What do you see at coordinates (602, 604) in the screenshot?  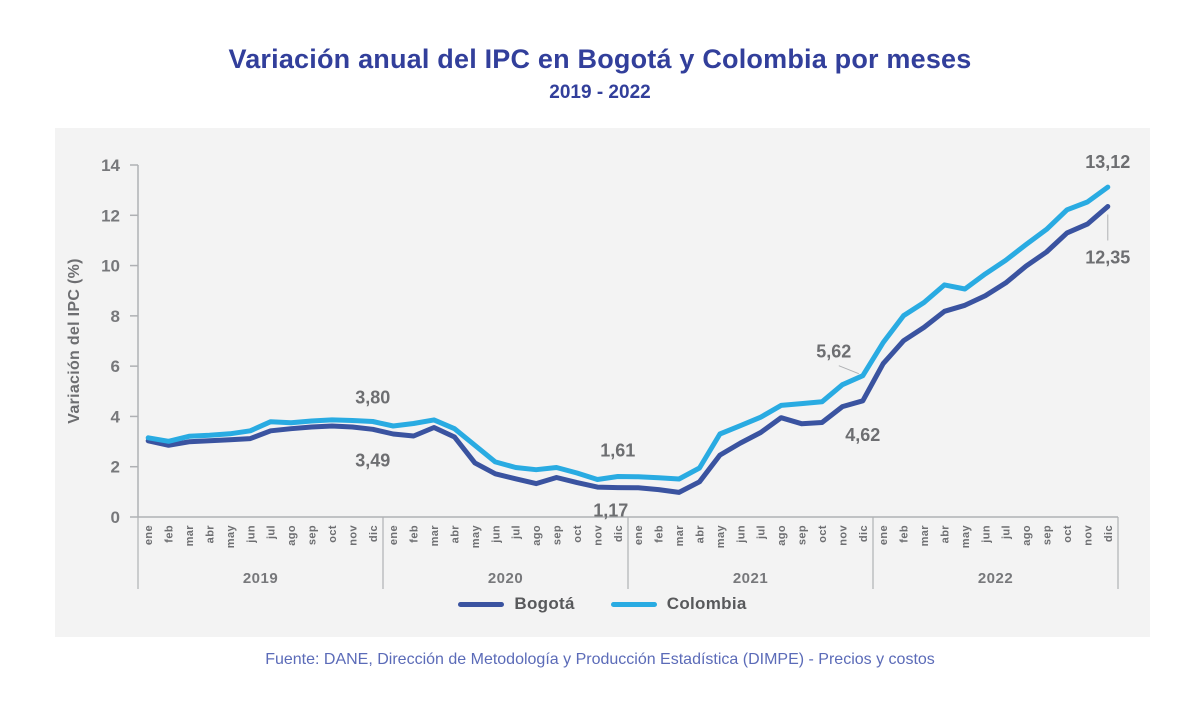 I see `chart-legend: Bogotá Colombia` at bounding box center [602, 604].